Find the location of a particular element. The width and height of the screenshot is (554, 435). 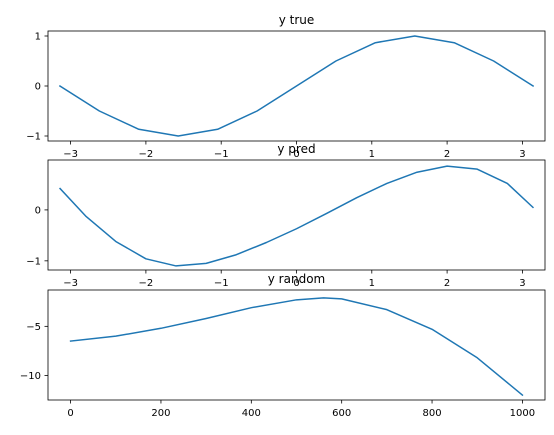

y-tick-label: −5 is located at coordinates (33, 327).